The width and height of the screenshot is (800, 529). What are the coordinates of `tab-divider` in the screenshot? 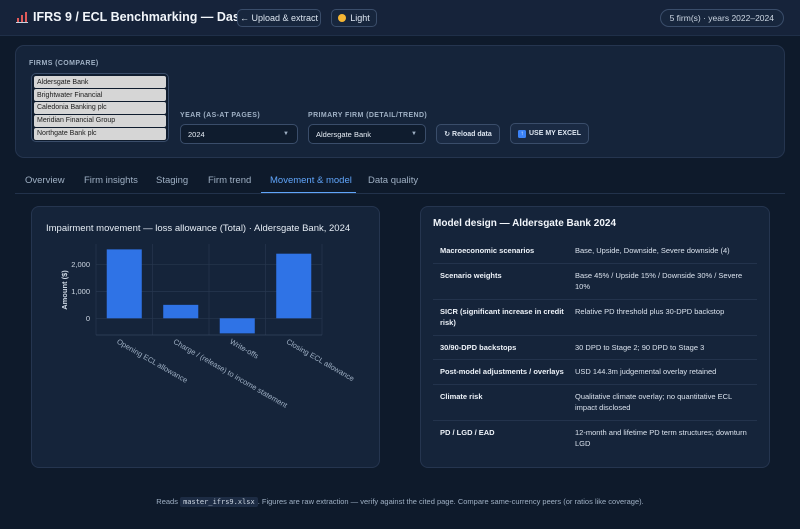 It's located at (400, 193).